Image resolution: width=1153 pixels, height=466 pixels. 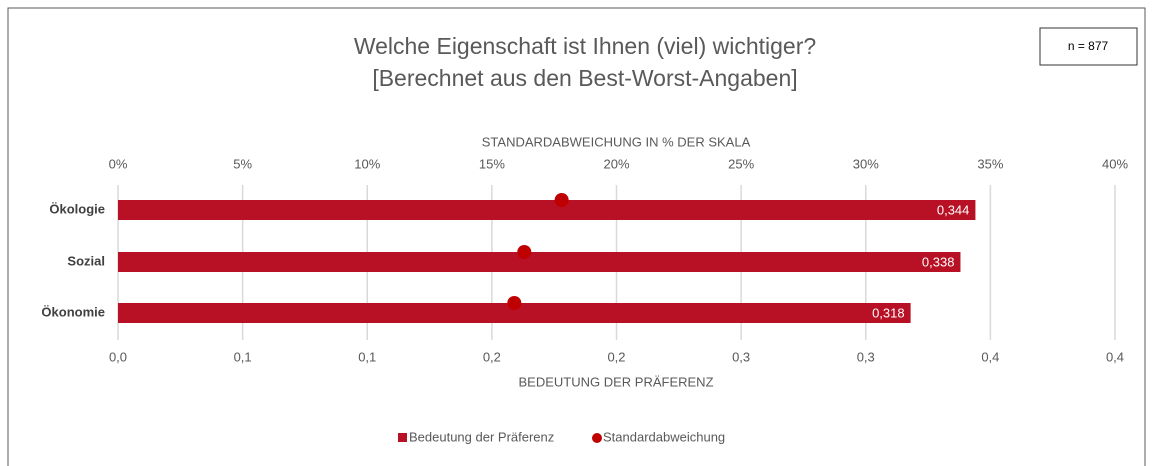 I want to click on y-tick-label: Ökologie, so click(x=77, y=208).